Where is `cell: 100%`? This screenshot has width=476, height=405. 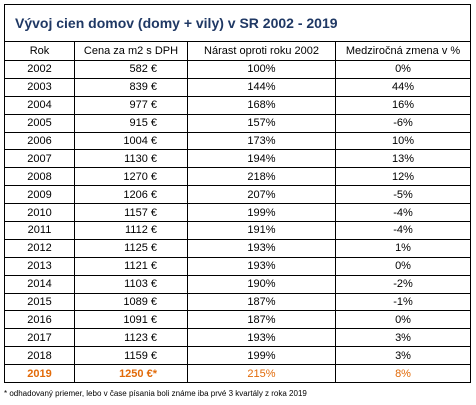
cell: 100% is located at coordinates (261, 69).